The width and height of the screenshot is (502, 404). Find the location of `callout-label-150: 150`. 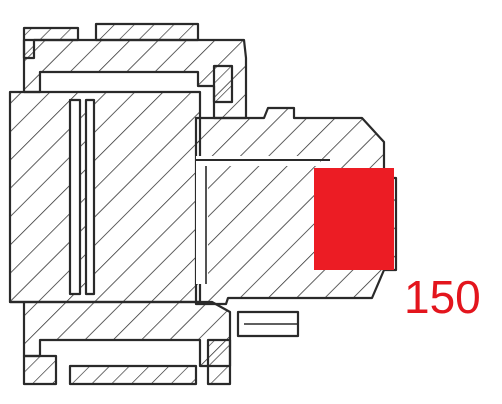

callout-label-150: 150 is located at coordinates (442, 297).